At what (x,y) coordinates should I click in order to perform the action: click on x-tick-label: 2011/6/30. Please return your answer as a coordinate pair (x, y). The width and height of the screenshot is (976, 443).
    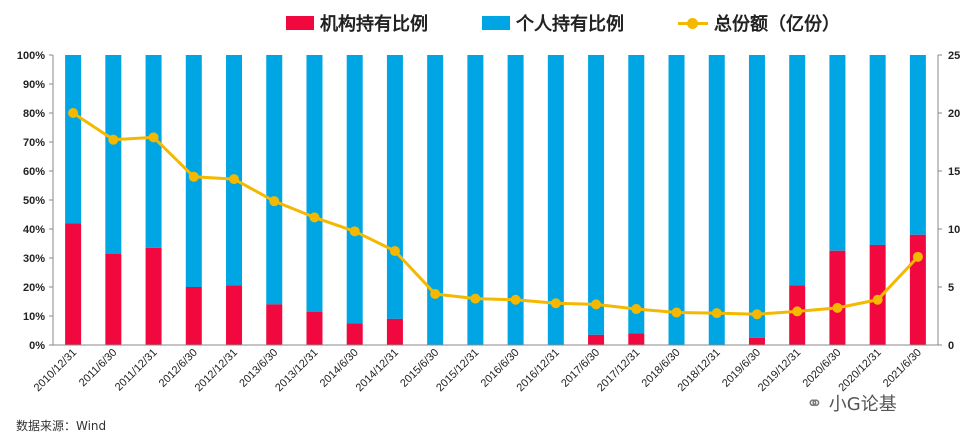
    Looking at the image, I should click on (98, 368).